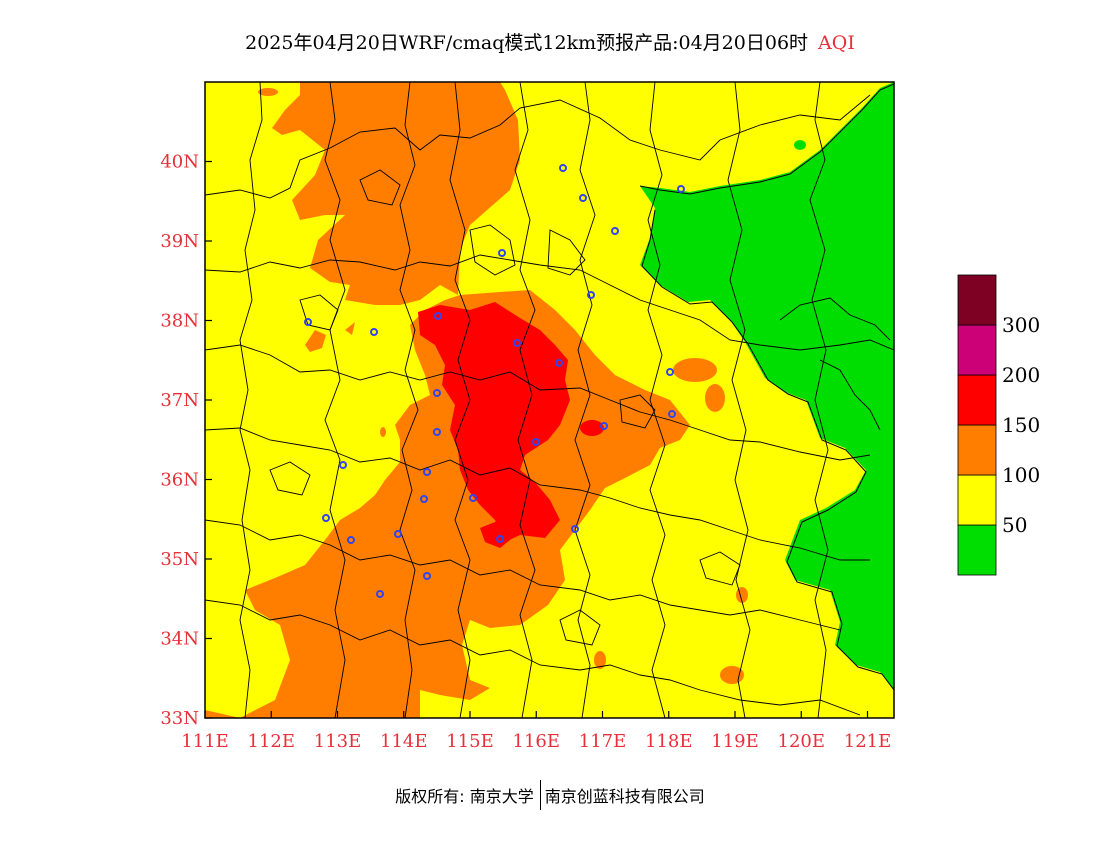 This screenshot has height=850, width=1100. Describe the element at coordinates (494, 422) in the screenshot. I see `aqi-zone-unhealthy` at that location.